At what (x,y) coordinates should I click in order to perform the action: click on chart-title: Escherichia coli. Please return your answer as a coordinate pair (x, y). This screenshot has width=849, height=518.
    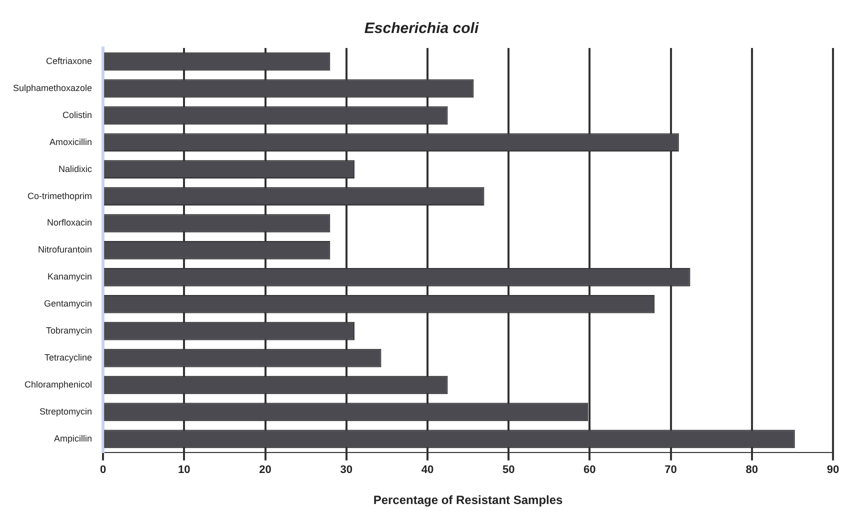
    Looking at the image, I should click on (422, 29).